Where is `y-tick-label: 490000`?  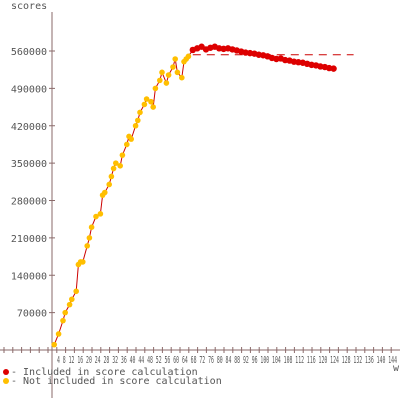
y-tick-label: 490000 is located at coordinates (29, 89).